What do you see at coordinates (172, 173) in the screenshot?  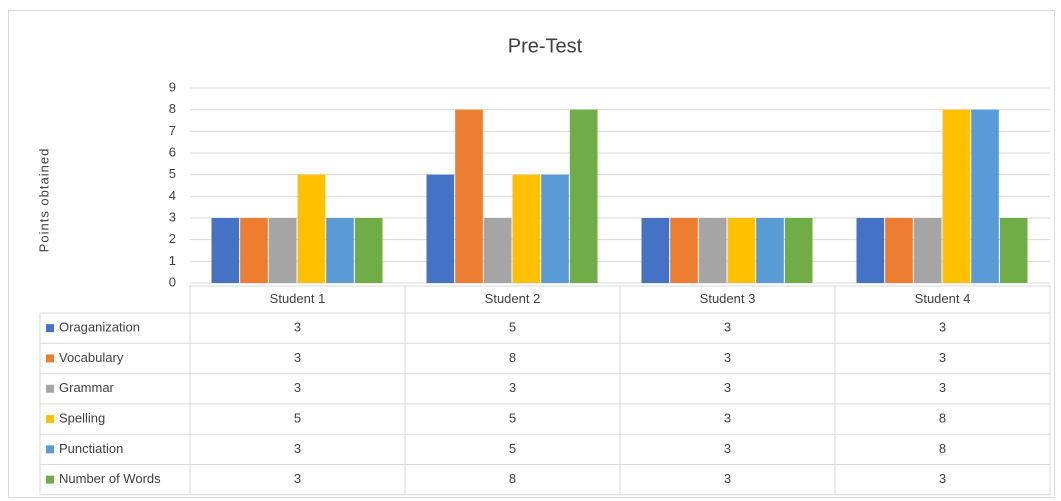 I see `y-tick-label: 5` at bounding box center [172, 173].